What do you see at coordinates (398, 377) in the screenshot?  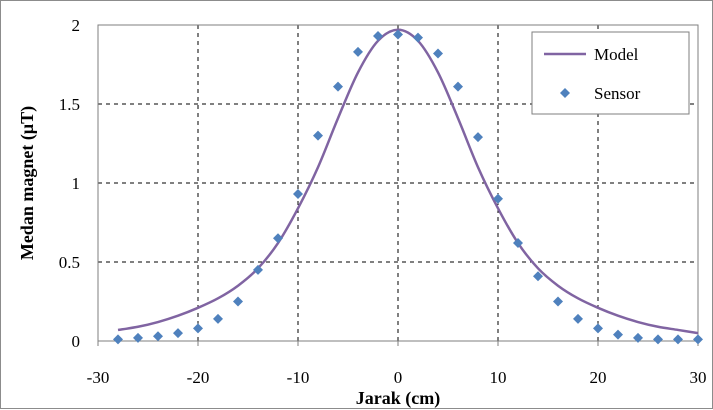 I see `x-tick-label: 0` at bounding box center [398, 377].